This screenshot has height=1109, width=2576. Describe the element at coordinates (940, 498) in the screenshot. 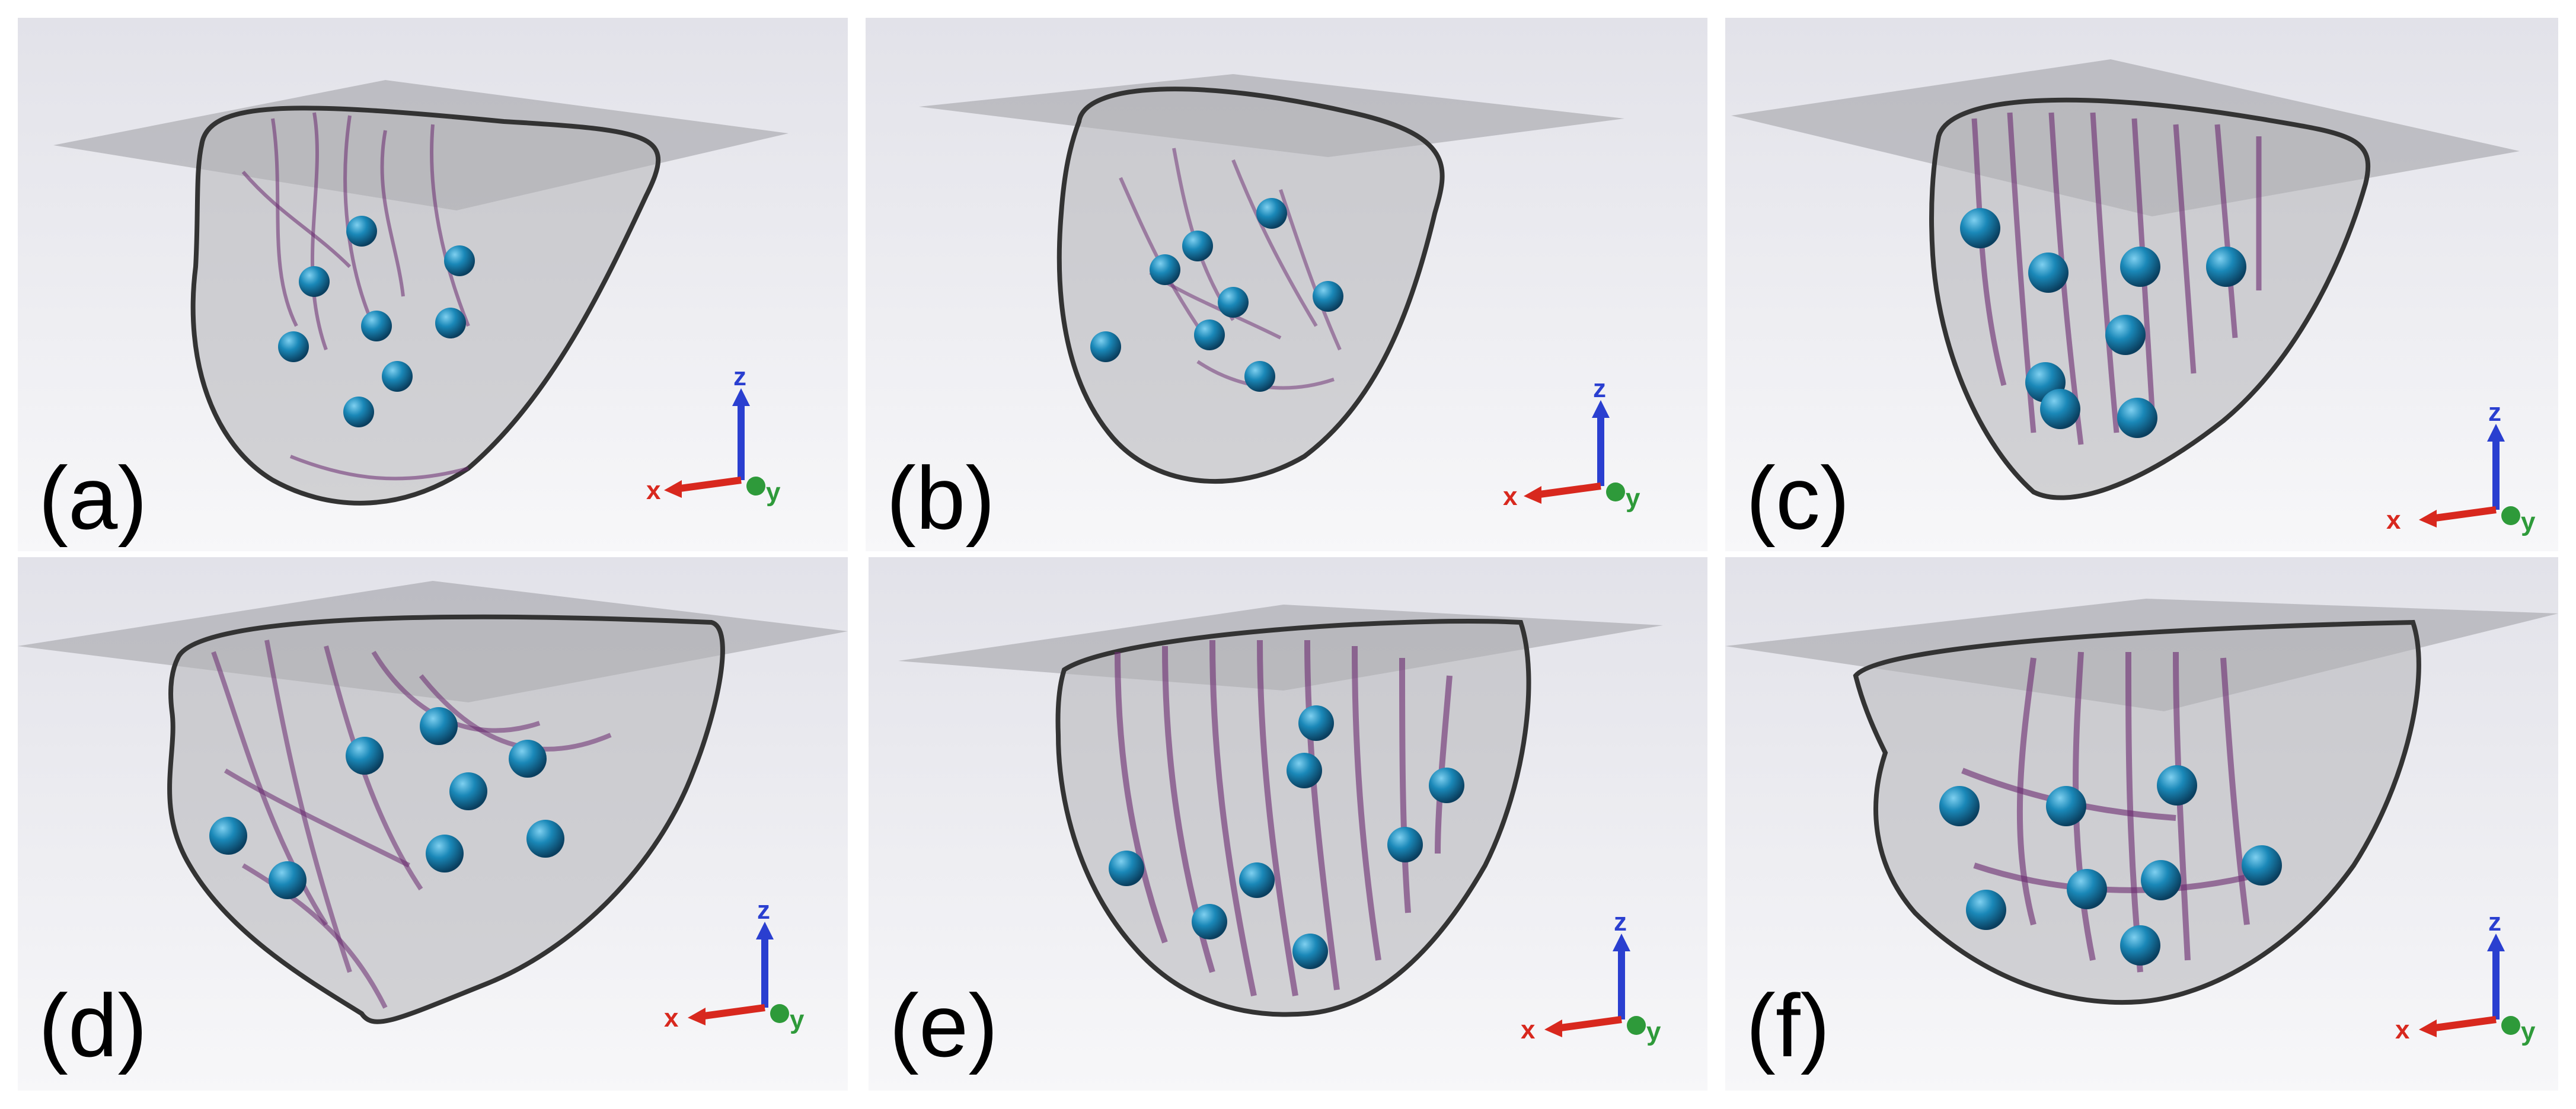

I see `panel-label: (b)` at that location.